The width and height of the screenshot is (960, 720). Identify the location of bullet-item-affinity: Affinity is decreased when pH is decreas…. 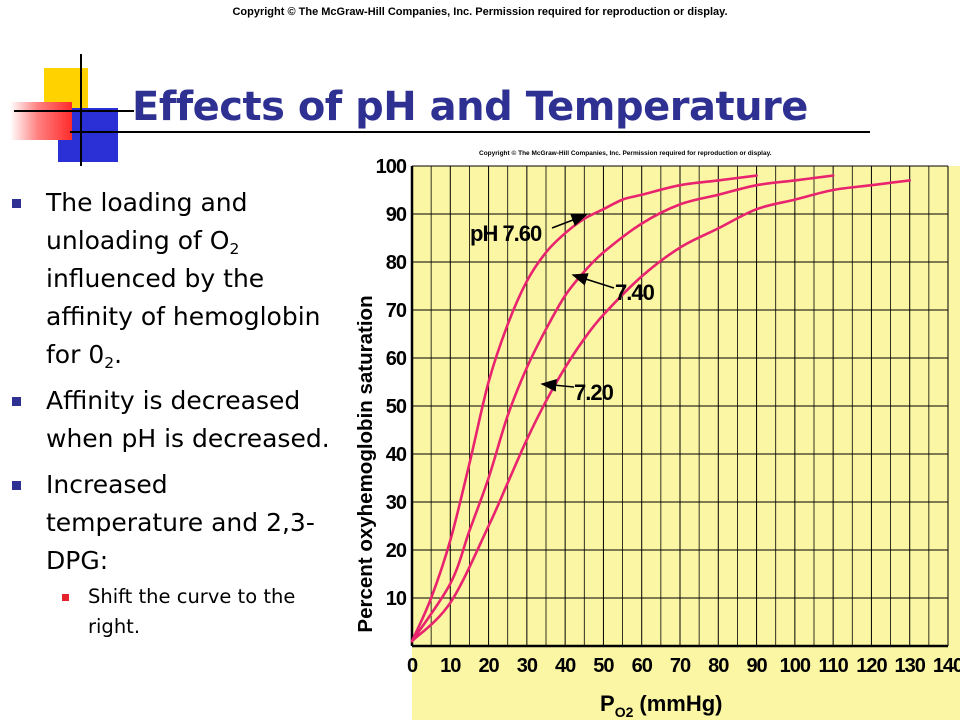
(172, 420).